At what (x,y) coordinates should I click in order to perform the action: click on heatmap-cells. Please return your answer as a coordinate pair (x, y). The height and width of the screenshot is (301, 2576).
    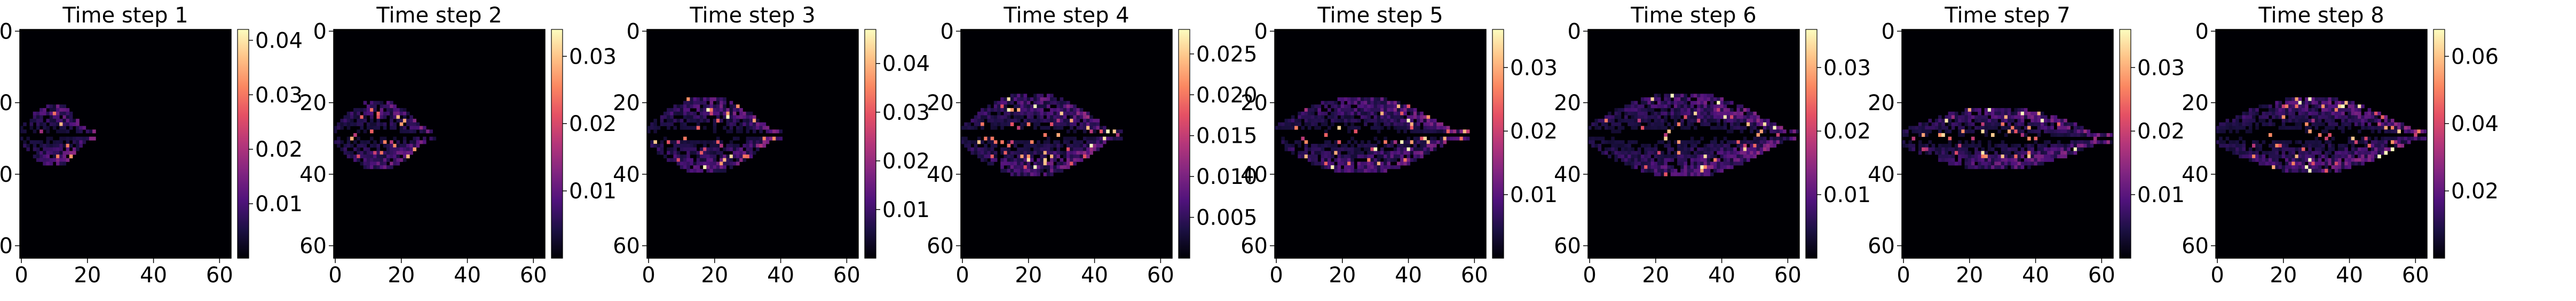
    Looking at the image, I should click on (1042, 135).